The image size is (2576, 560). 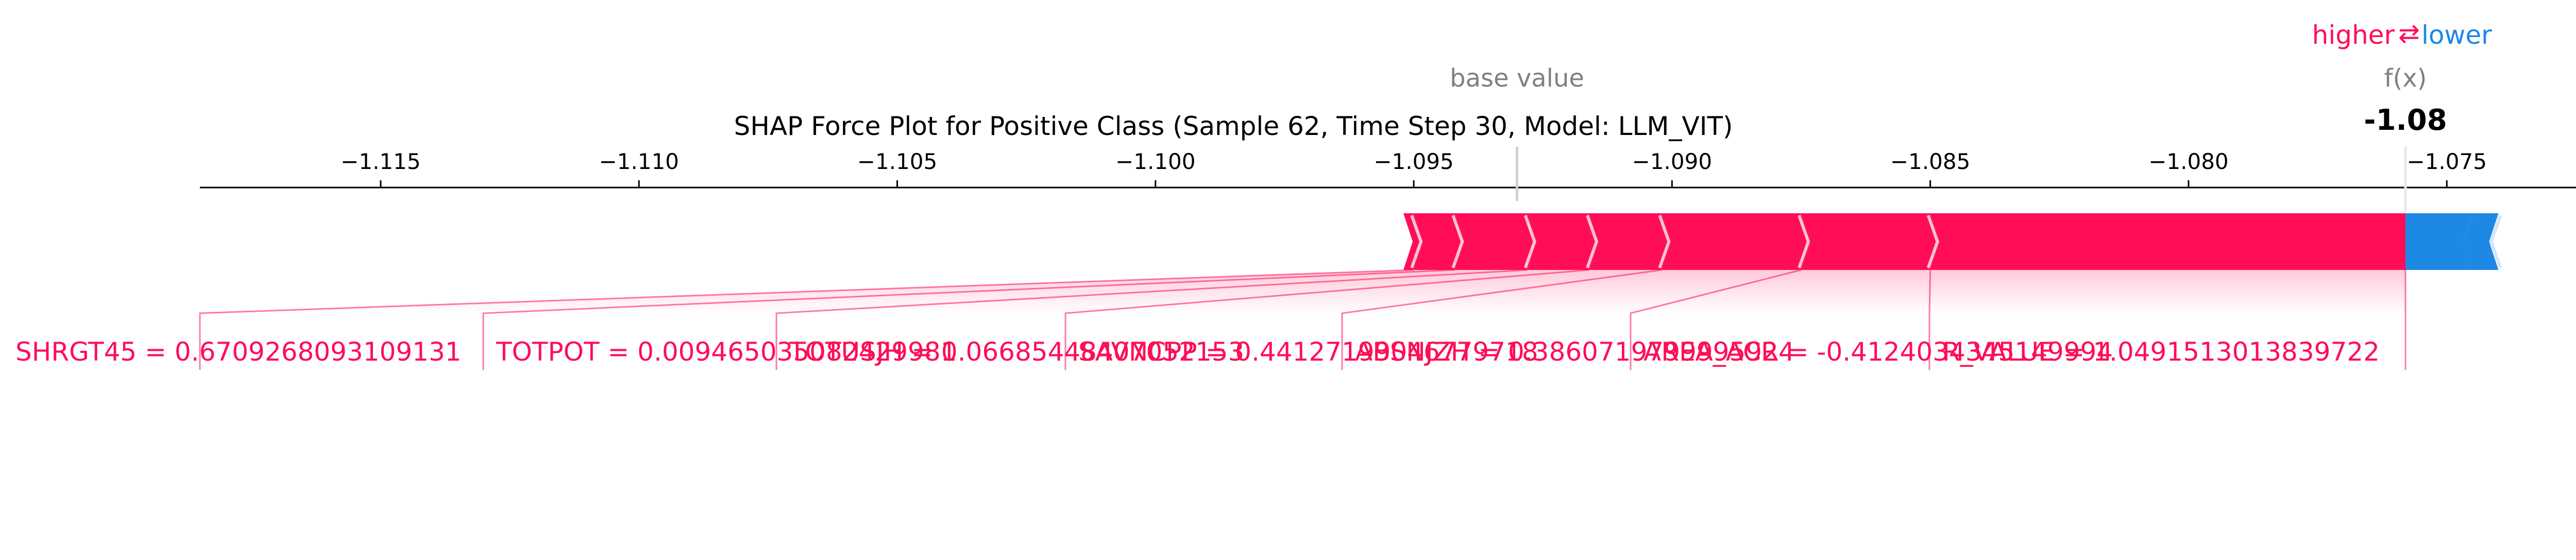 I want to click on x-tick-label: −1.075, so click(x=2447, y=161).